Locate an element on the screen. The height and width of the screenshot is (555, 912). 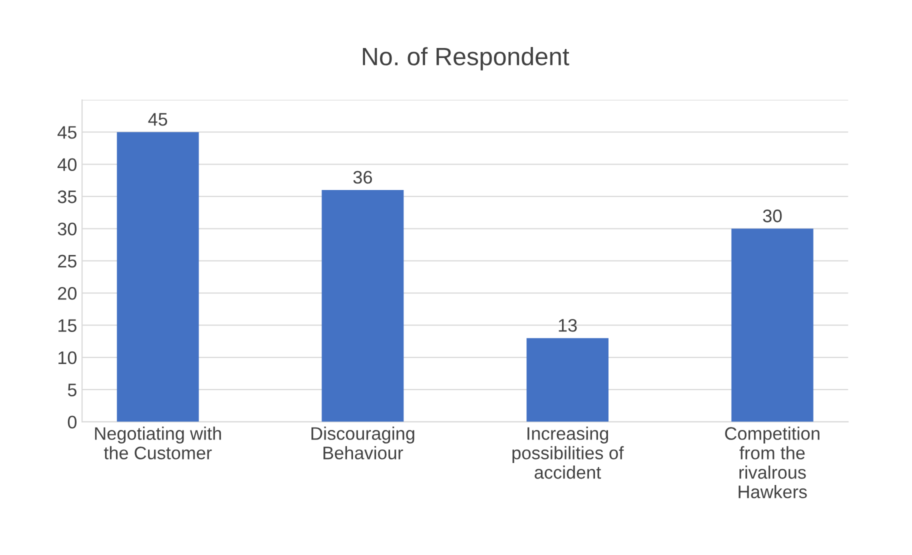
x-tick-label: Discouraging Behaviour is located at coordinates (362, 443).